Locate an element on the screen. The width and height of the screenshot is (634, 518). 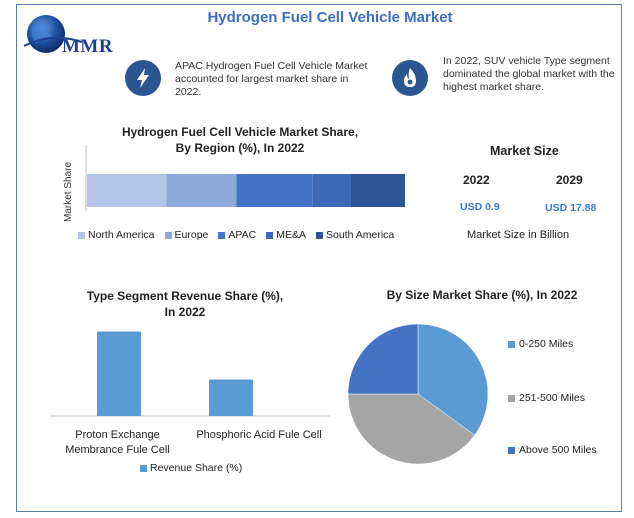
type-chart-legend: Revenue Share (%) is located at coordinates (191, 468).